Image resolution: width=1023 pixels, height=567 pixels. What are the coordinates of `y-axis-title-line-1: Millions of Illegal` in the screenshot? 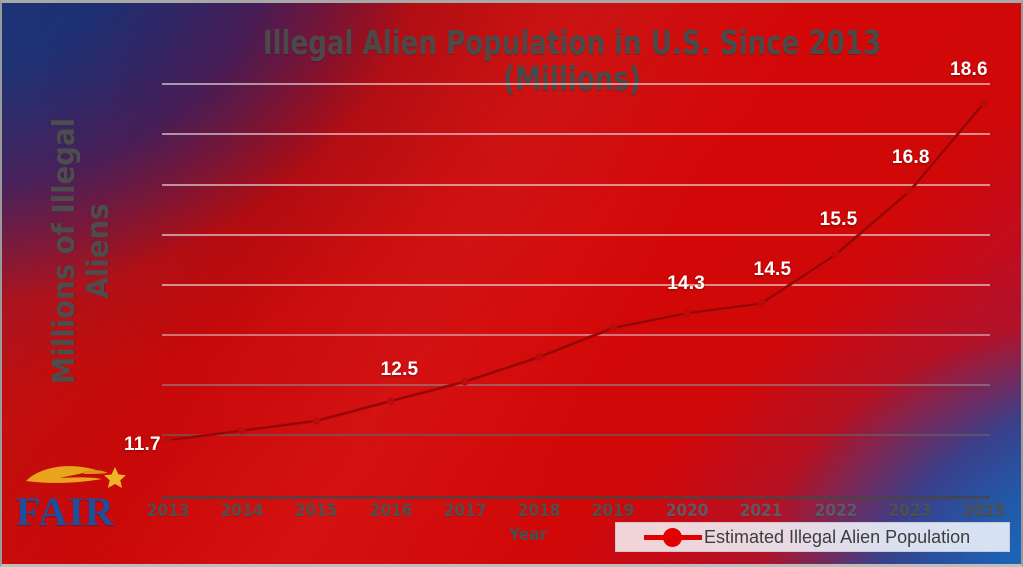 It's located at (64, 251).